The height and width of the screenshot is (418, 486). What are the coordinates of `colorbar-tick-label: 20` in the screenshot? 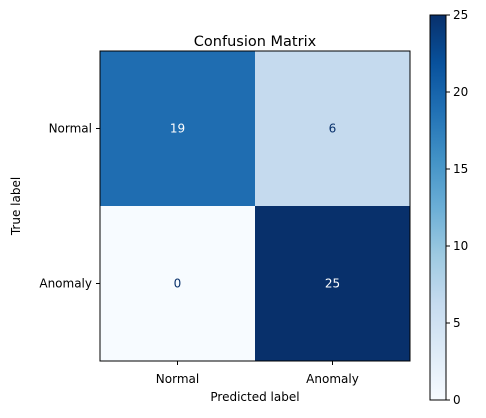 It's located at (460, 92).